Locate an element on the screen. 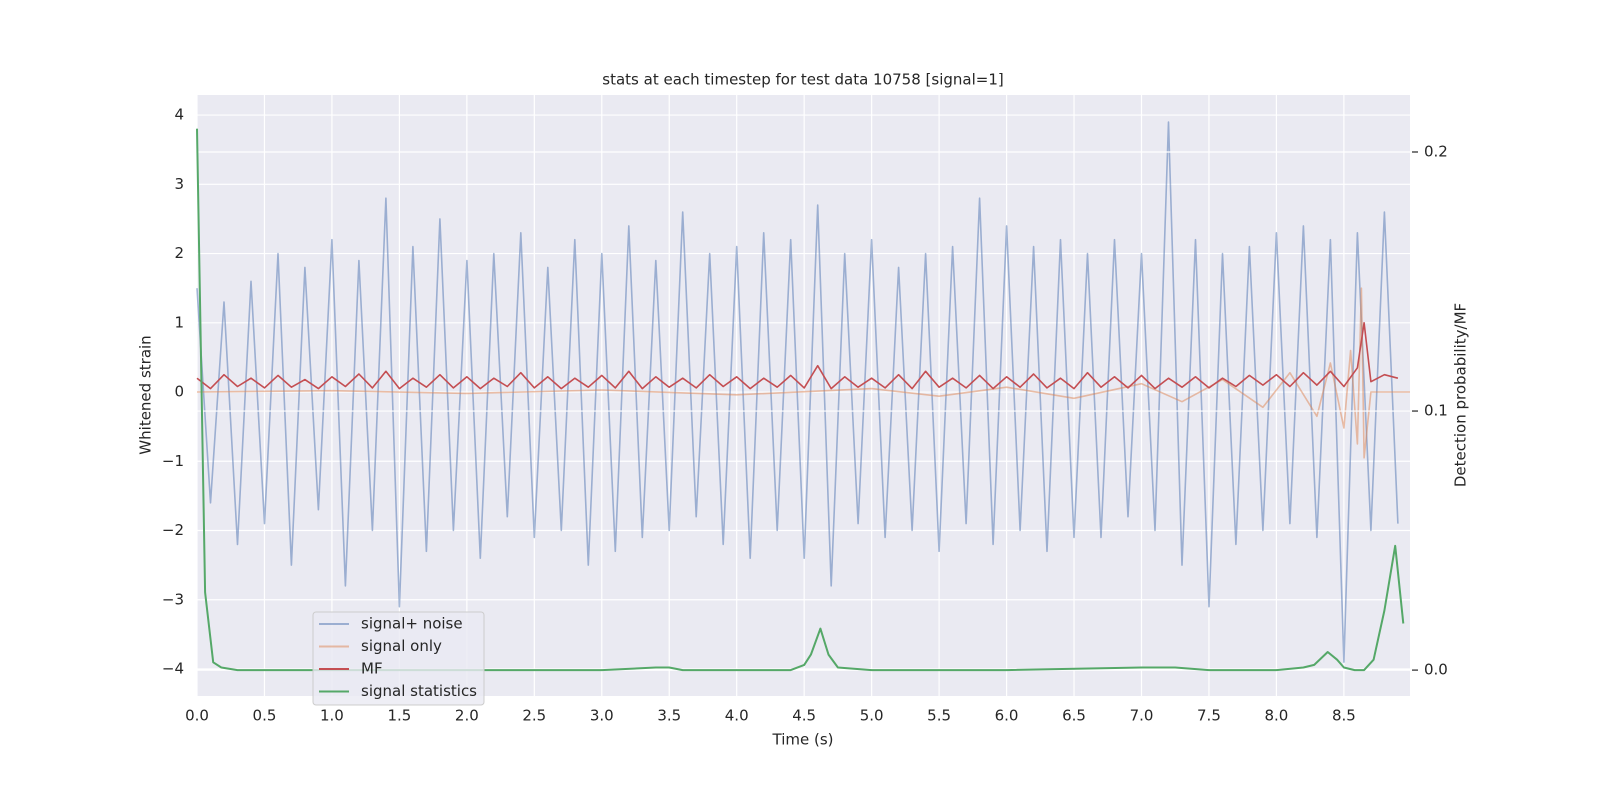 Image resolution: width=1600 pixels, height=804 pixels. y2-tick-label: 0.1 is located at coordinates (1436, 411).